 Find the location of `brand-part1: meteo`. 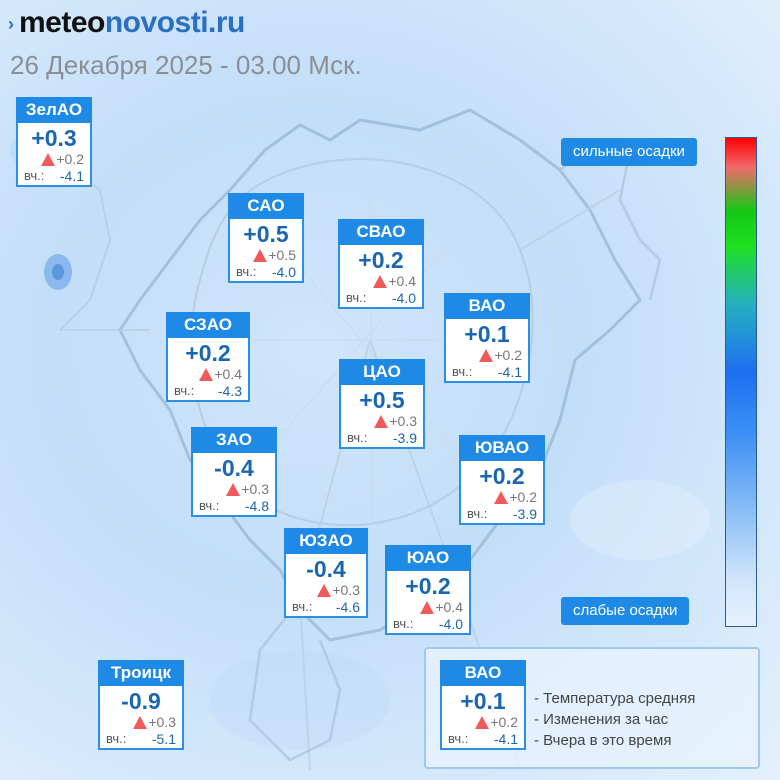

brand-part1: meteo is located at coordinates (62, 22).